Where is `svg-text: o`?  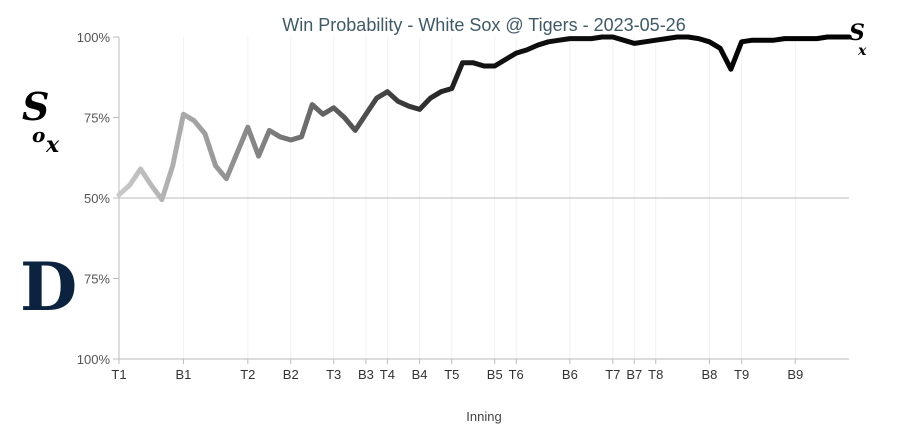
svg-text: o is located at coordinates (38, 135).